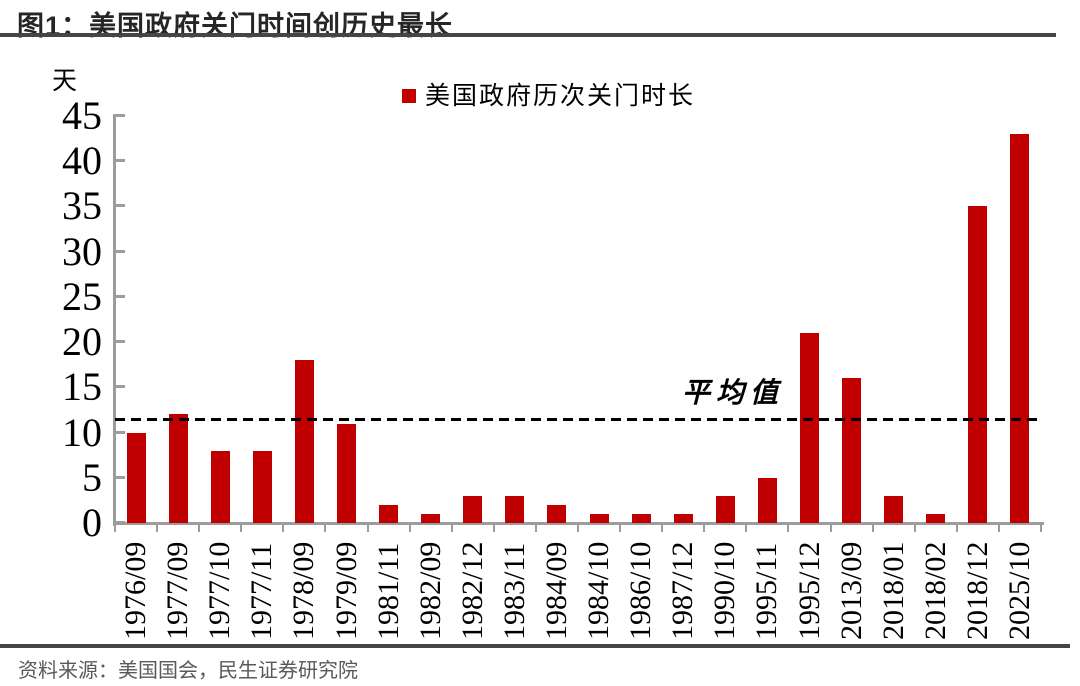 The width and height of the screenshot is (1080, 686). Describe the element at coordinates (65, 81) in the screenshot. I see `y-axis-unit-label: 天` at that location.